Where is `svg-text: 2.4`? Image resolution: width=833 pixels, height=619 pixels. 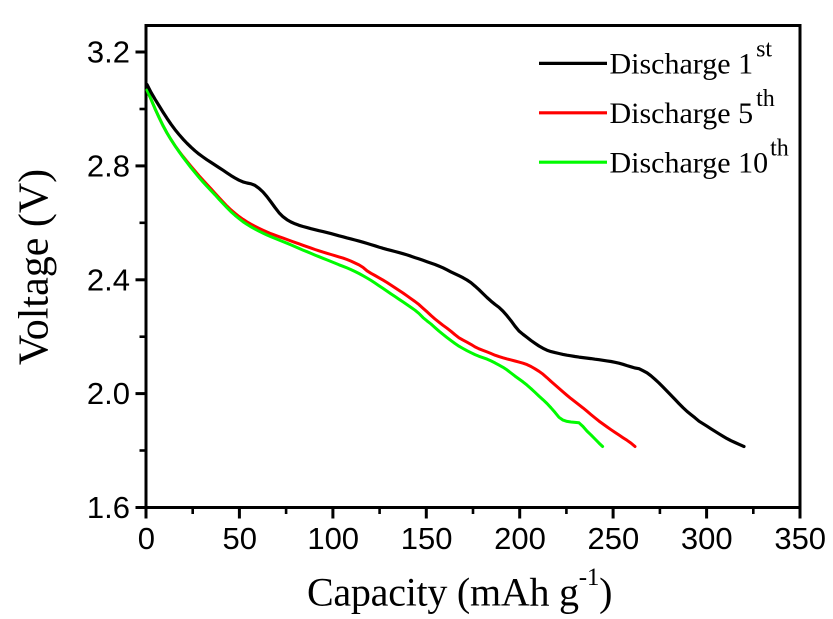 svg-text: 2.4 is located at coordinates (108, 279).